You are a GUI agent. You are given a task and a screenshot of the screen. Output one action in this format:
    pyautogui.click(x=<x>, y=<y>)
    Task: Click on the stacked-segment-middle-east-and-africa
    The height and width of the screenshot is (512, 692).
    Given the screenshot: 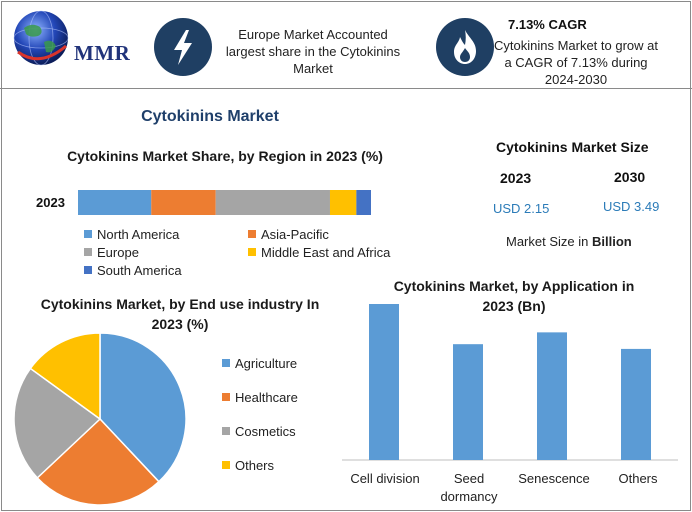 What is the action you would take?
    pyautogui.click(x=343, y=202)
    